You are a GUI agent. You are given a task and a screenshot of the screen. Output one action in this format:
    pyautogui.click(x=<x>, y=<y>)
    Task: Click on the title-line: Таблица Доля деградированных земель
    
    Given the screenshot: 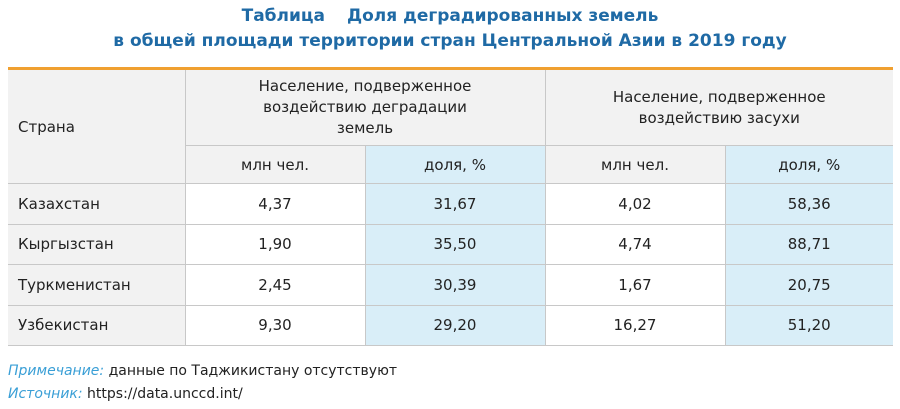 What is the action you would take?
    pyautogui.click(x=450, y=16)
    